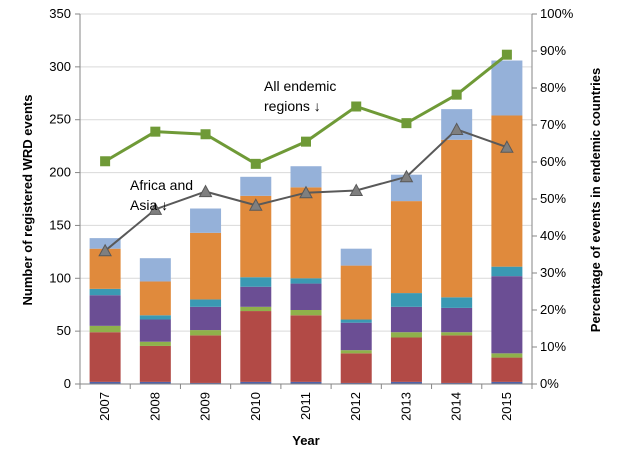  Describe the element at coordinates (553, 272) in the screenshot. I see `y-right-tick-label: 30%` at that location.